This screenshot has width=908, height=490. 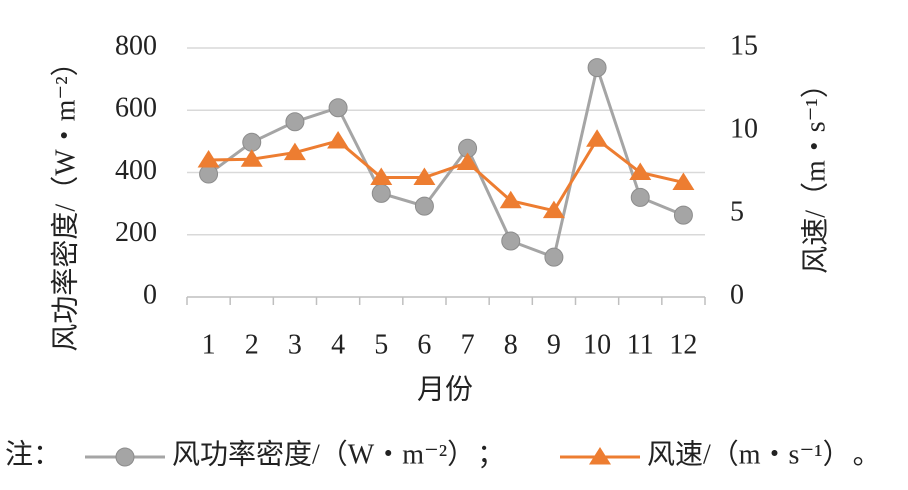 What do you see at coordinates (136, 108) in the screenshot?
I see `y-tick-label: 600` at bounding box center [136, 108].